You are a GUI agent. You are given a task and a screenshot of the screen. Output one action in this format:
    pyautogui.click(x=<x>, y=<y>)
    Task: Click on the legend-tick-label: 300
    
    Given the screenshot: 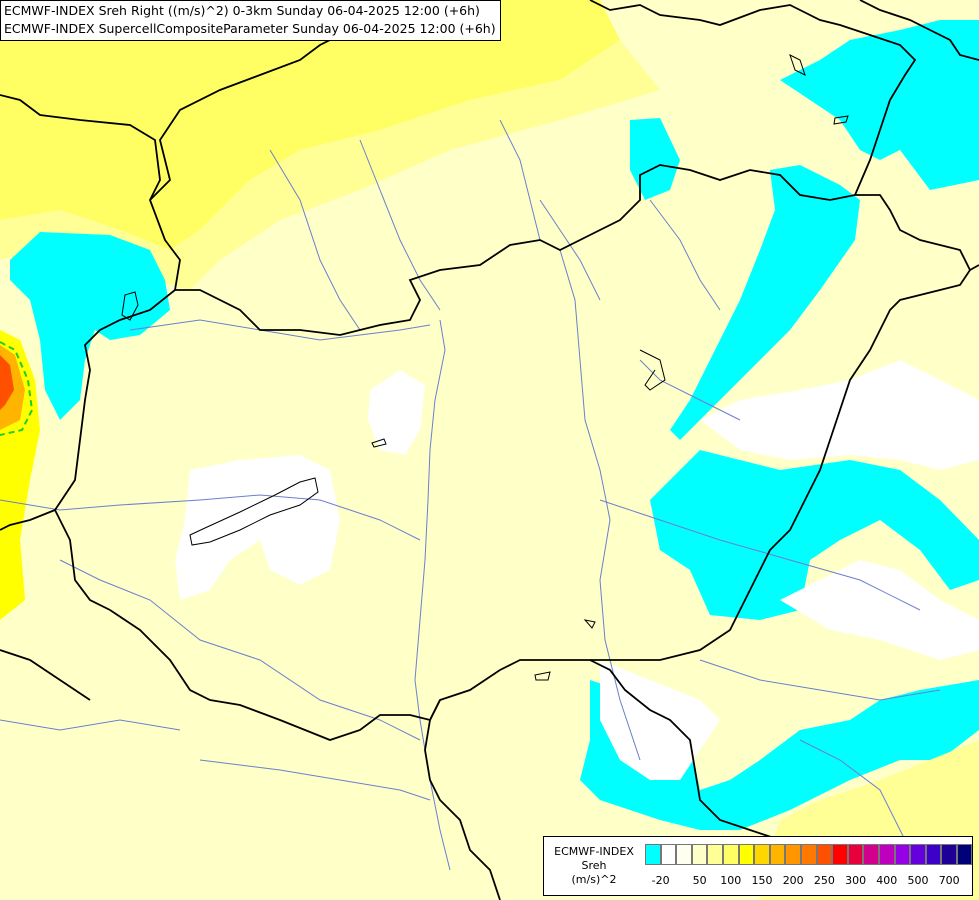 What is the action you would take?
    pyautogui.click(x=856, y=880)
    